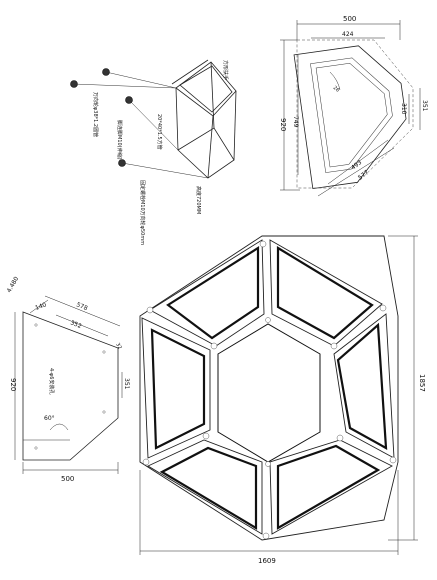  I want to click on dim-351: 351, so click(126, 384).